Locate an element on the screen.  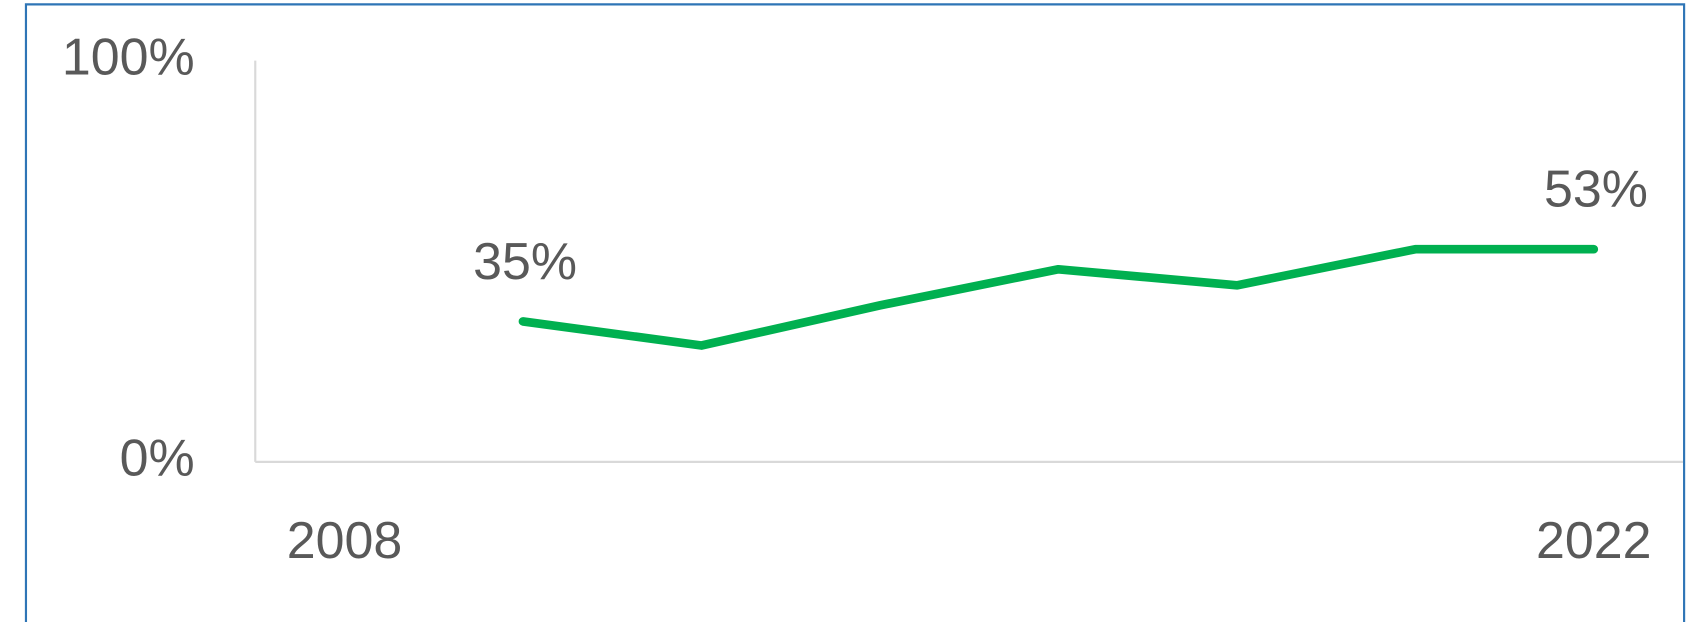
x-tick-label: 2008 is located at coordinates (344, 541).